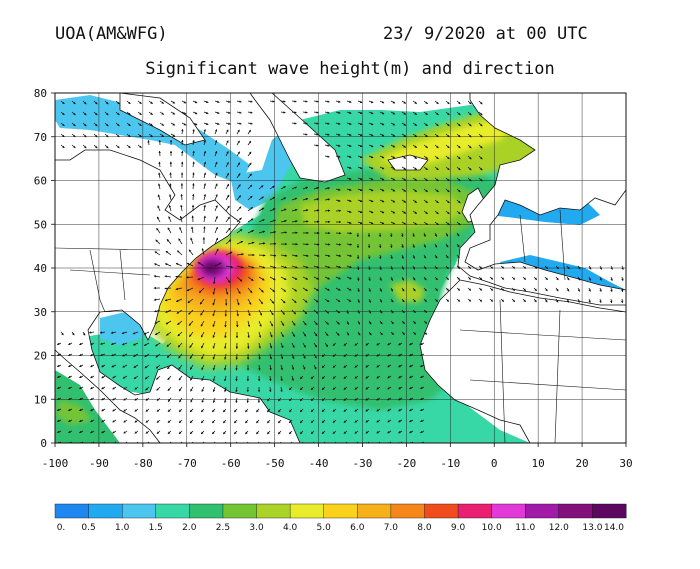 The width and height of the screenshot is (700, 569). Describe the element at coordinates (450, 463) in the screenshot. I see `x-tick-label: -10` at that location.